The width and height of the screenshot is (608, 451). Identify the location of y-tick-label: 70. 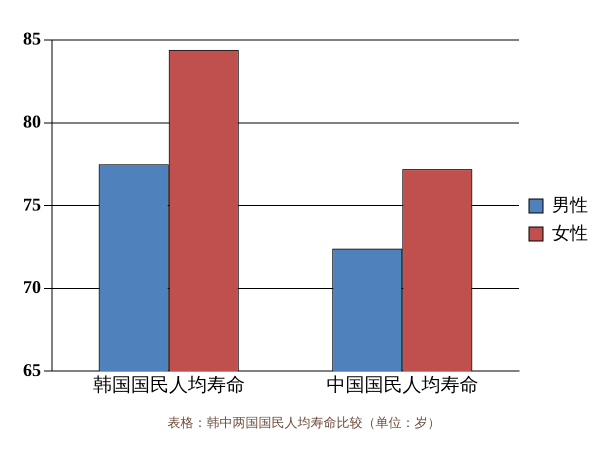
(32, 287).